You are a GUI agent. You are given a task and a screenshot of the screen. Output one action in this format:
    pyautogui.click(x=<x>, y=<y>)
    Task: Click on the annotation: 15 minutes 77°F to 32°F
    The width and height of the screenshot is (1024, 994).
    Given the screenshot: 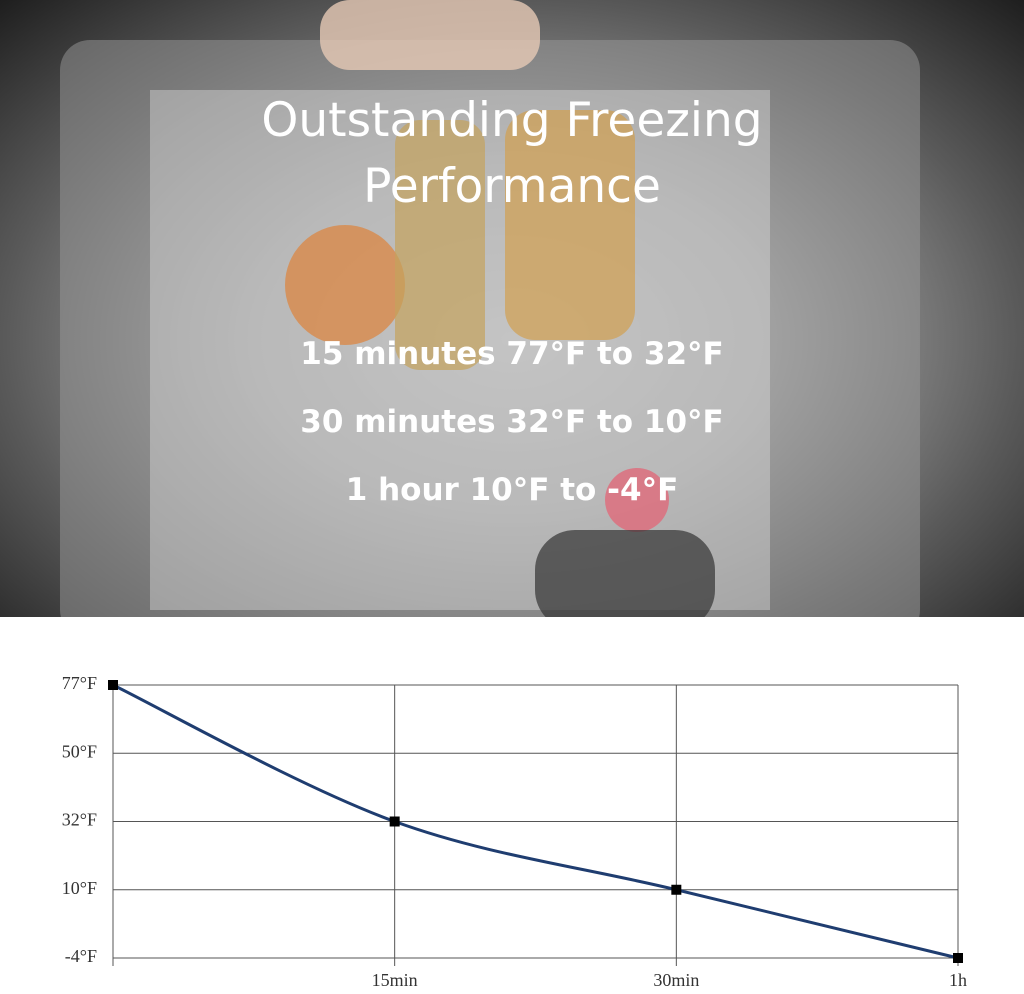 What is the action you would take?
    pyautogui.click(x=512, y=354)
    